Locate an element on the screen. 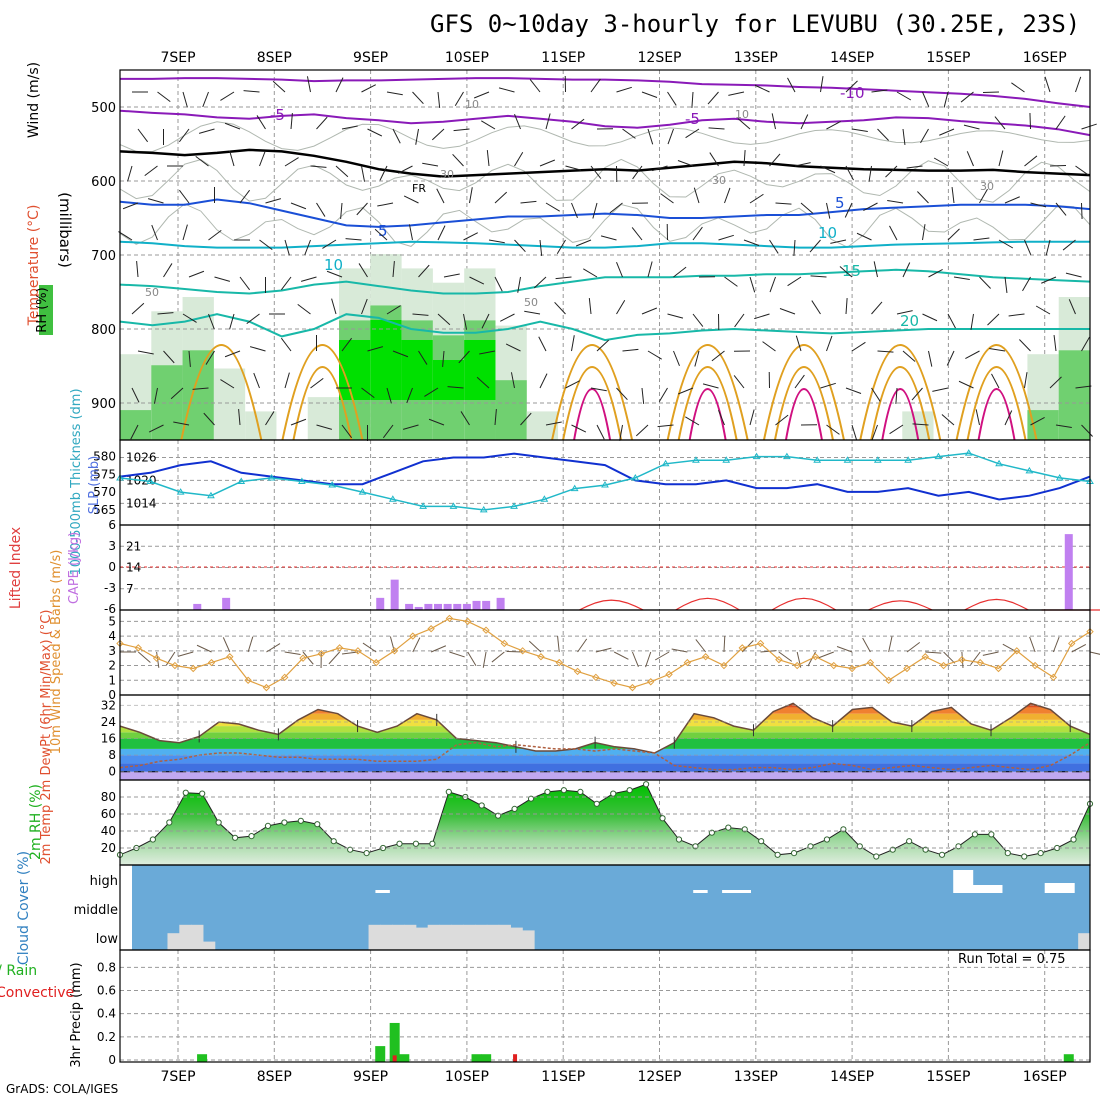 This screenshot has width=1100, height=1100. cloud-tick-label: high is located at coordinates (104, 881).